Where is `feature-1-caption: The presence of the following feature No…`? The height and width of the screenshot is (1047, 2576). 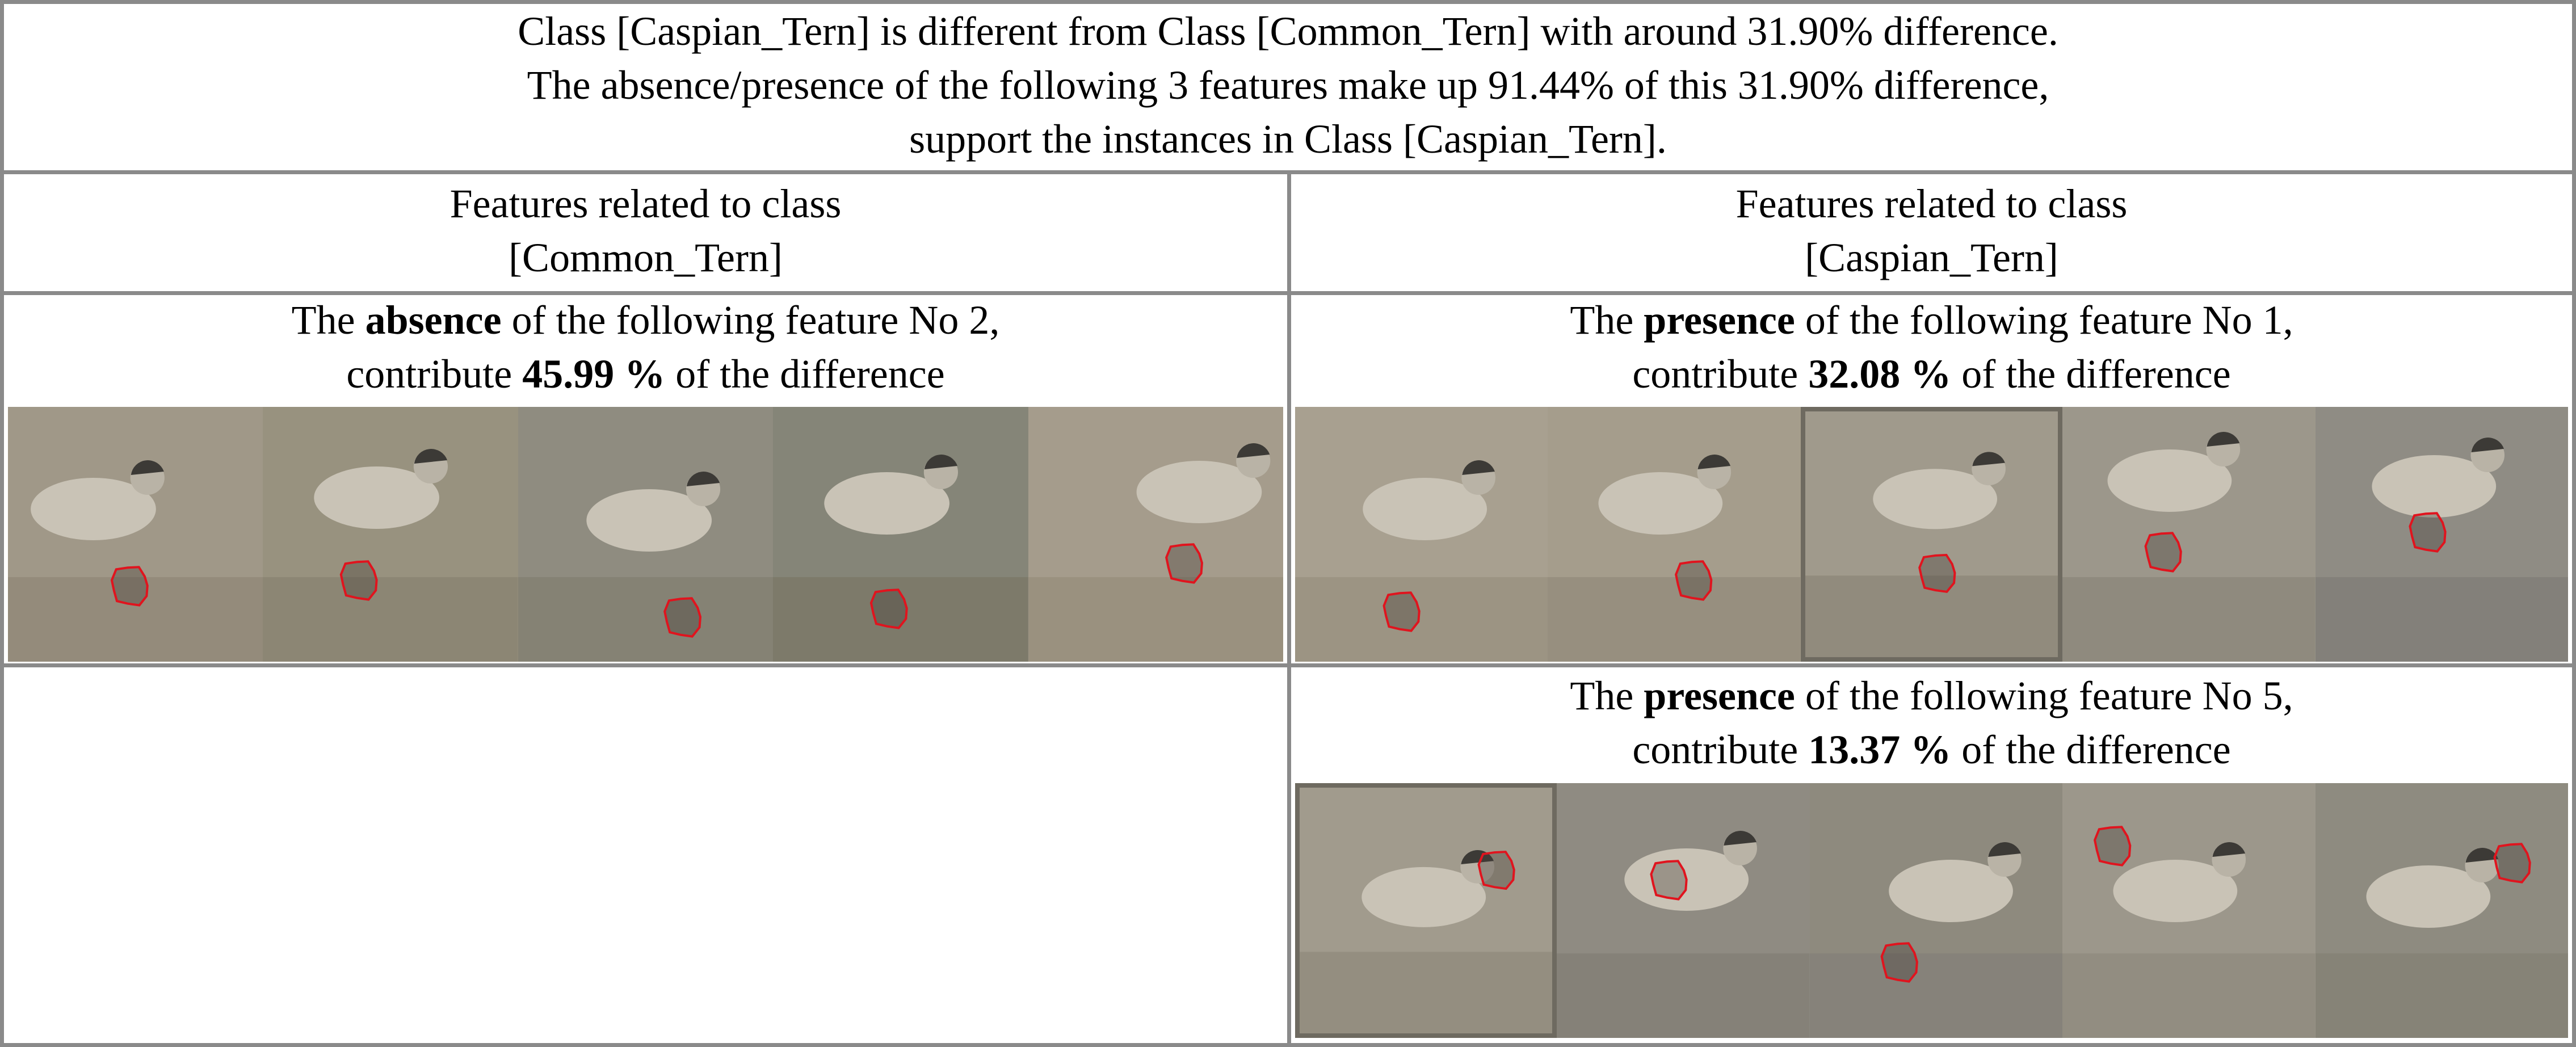
feature-1-caption: The presence of the following feature No… is located at coordinates (1931, 347).